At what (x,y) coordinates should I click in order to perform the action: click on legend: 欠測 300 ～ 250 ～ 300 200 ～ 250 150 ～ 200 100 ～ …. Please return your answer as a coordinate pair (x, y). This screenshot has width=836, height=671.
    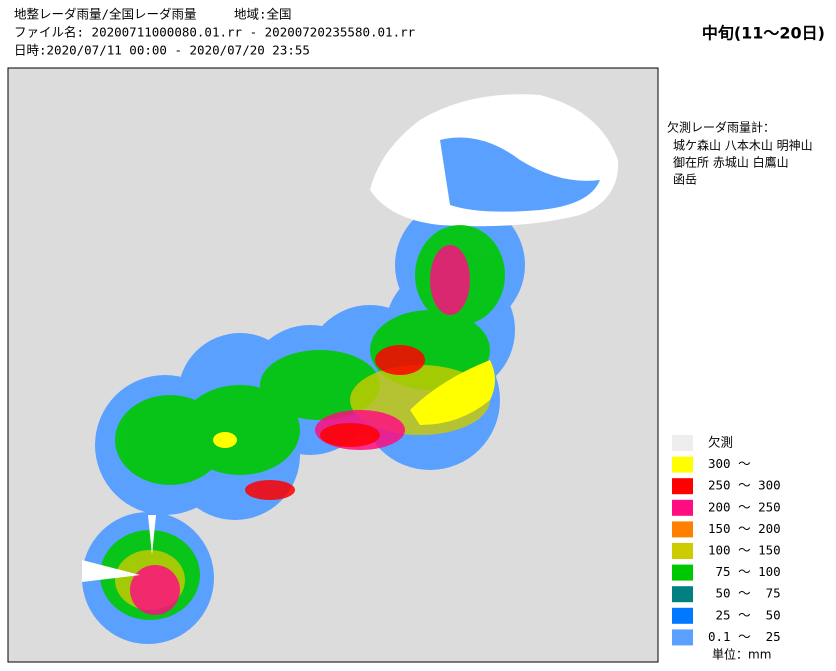
    Looking at the image, I should click on (726, 540).